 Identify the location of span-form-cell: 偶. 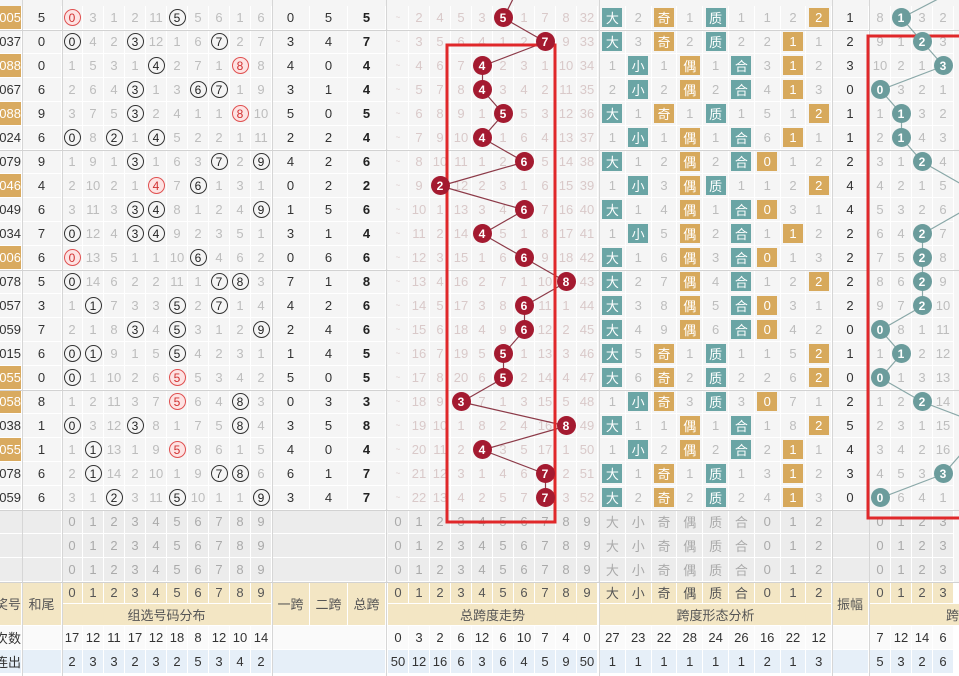
(690, 90).